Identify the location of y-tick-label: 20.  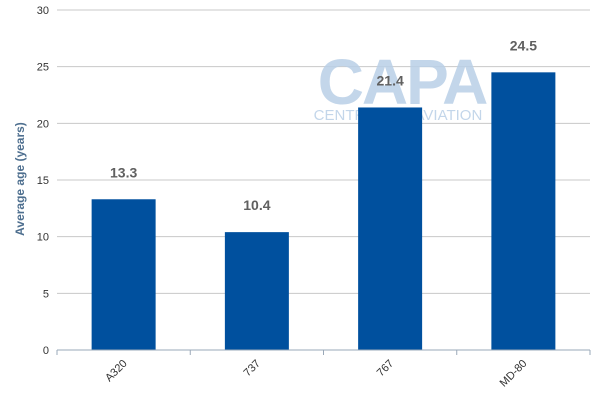
(43, 124).